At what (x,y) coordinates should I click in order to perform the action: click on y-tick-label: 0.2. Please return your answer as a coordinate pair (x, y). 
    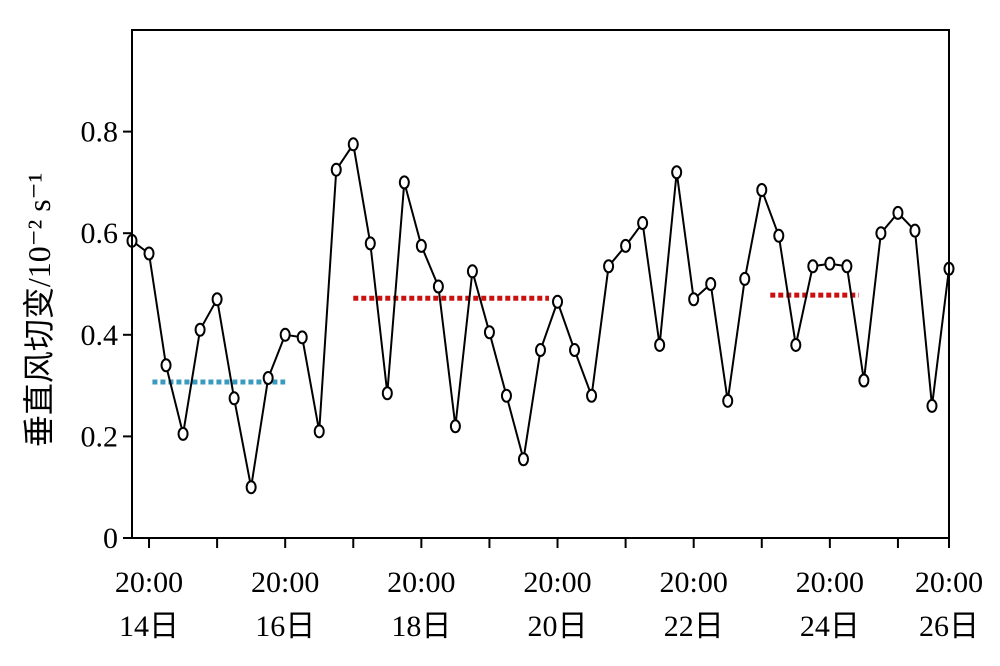
    Looking at the image, I should click on (100, 436).